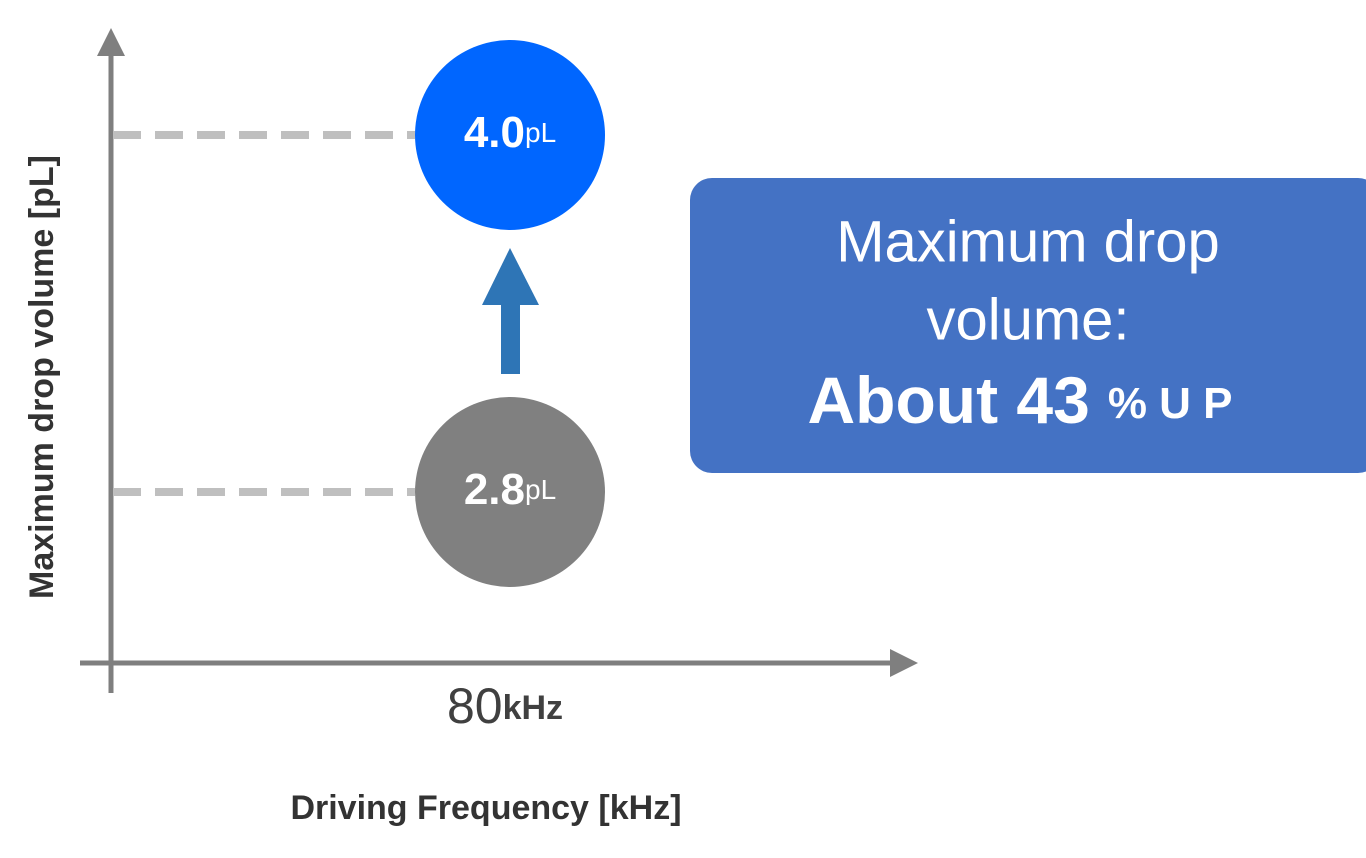 The height and width of the screenshot is (858, 1366). Describe the element at coordinates (494, 489) in the screenshot. I see `drop-value: 2.8` at that location.